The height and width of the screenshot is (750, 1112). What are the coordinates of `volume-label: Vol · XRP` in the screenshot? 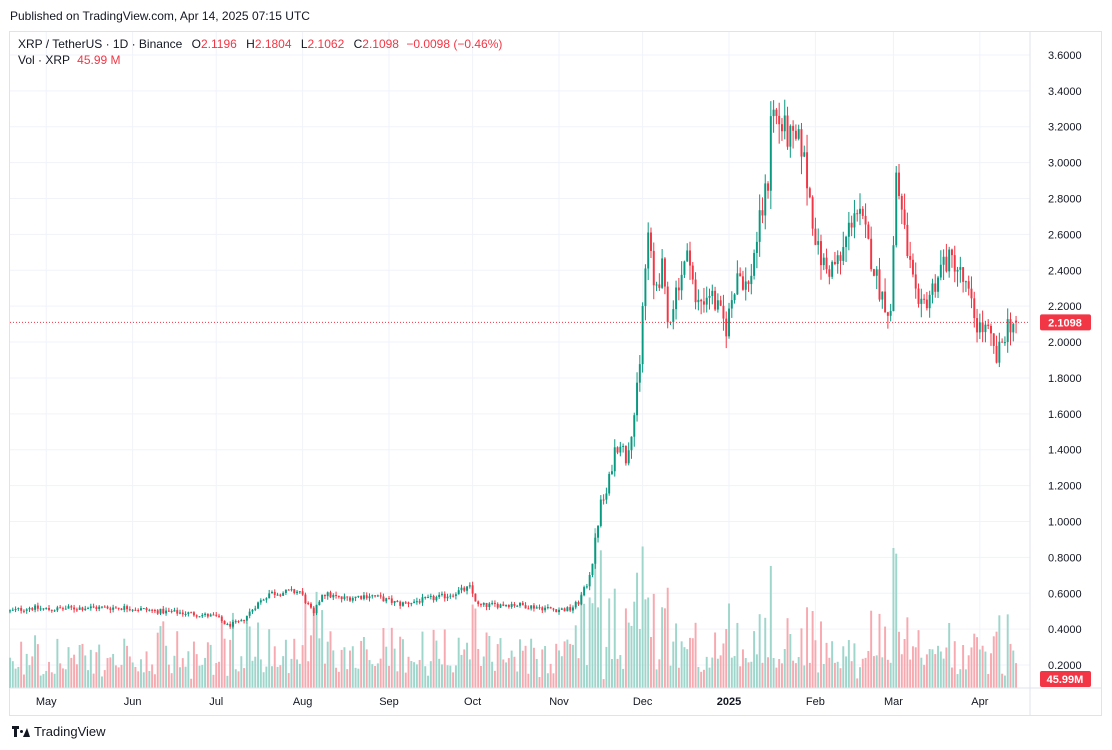 It's located at (44, 60).